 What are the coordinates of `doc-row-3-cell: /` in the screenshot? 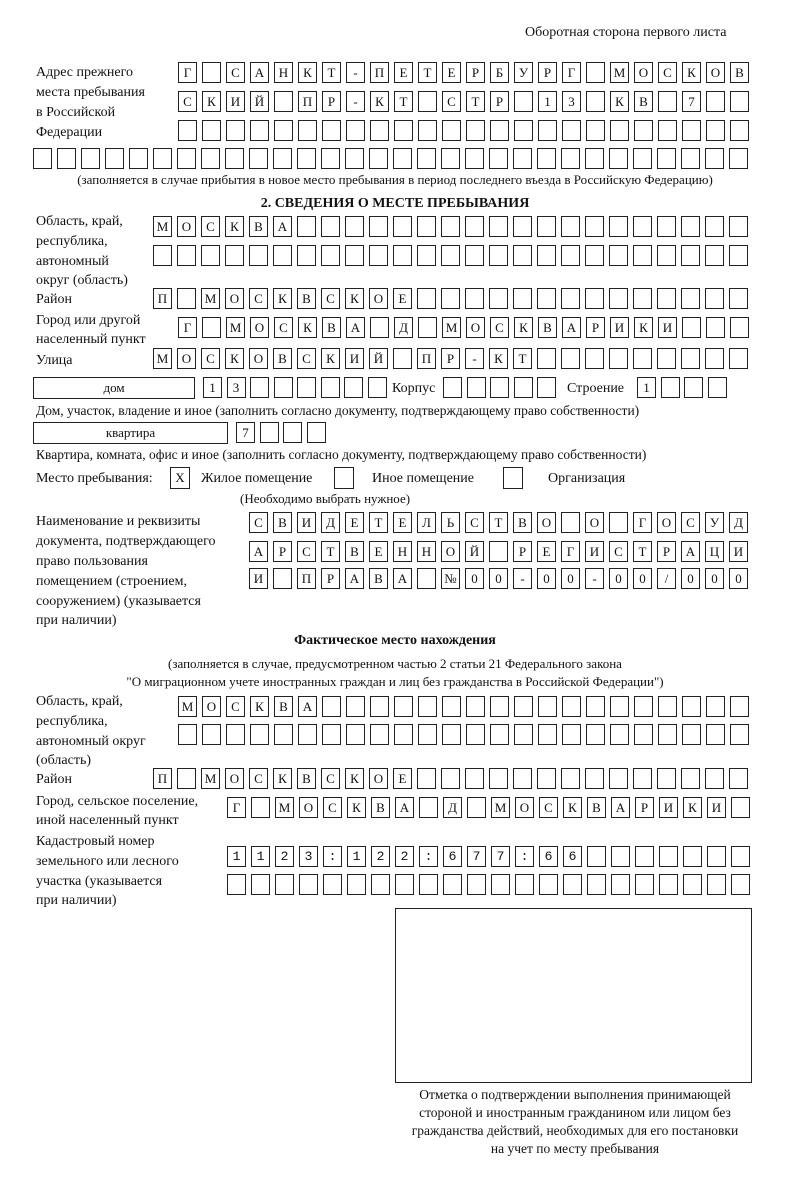 It's located at (666, 578).